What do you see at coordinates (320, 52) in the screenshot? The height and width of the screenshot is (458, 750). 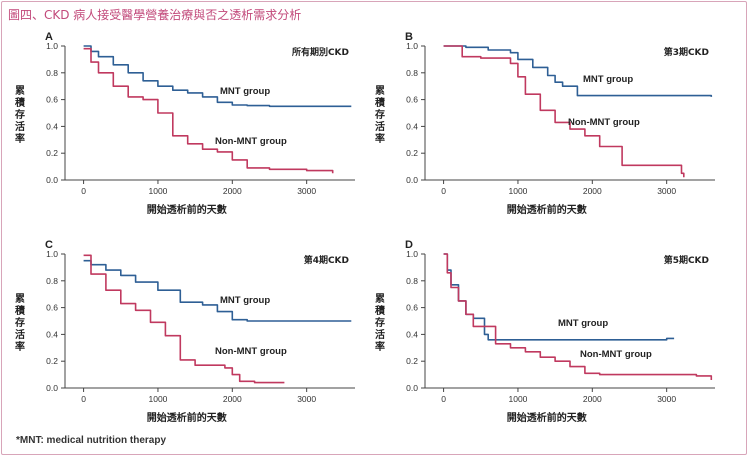 I see `panel-corner-label: 所有期別CKD` at bounding box center [320, 52].